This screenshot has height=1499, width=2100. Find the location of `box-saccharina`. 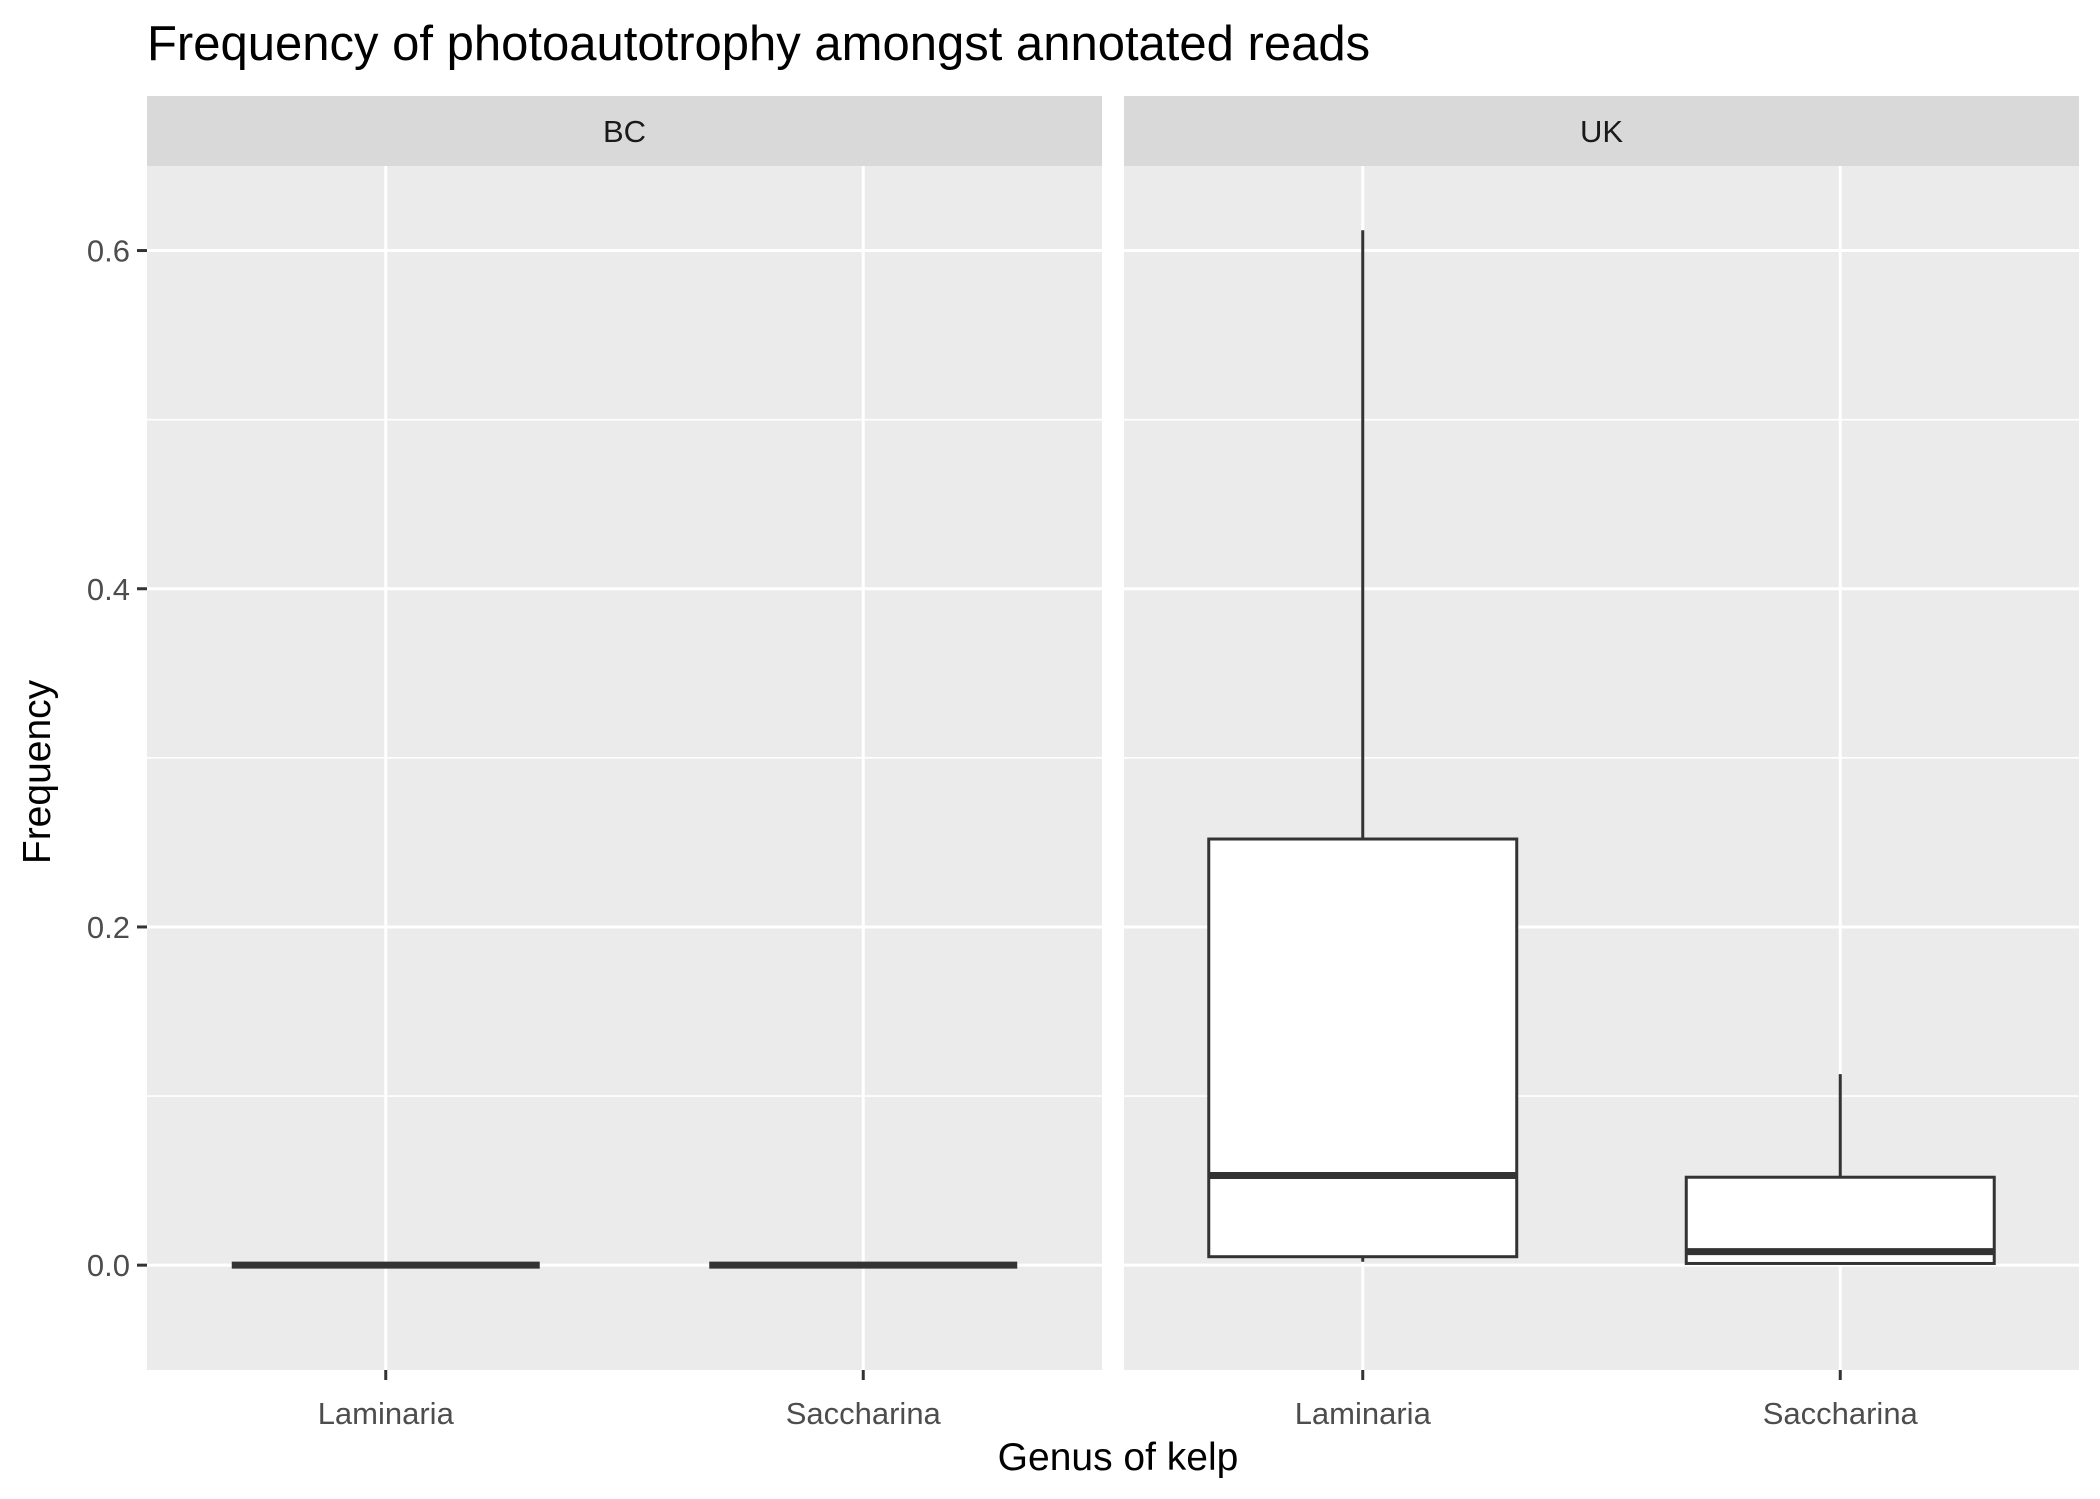

box-saccharina is located at coordinates (1840, 1169).